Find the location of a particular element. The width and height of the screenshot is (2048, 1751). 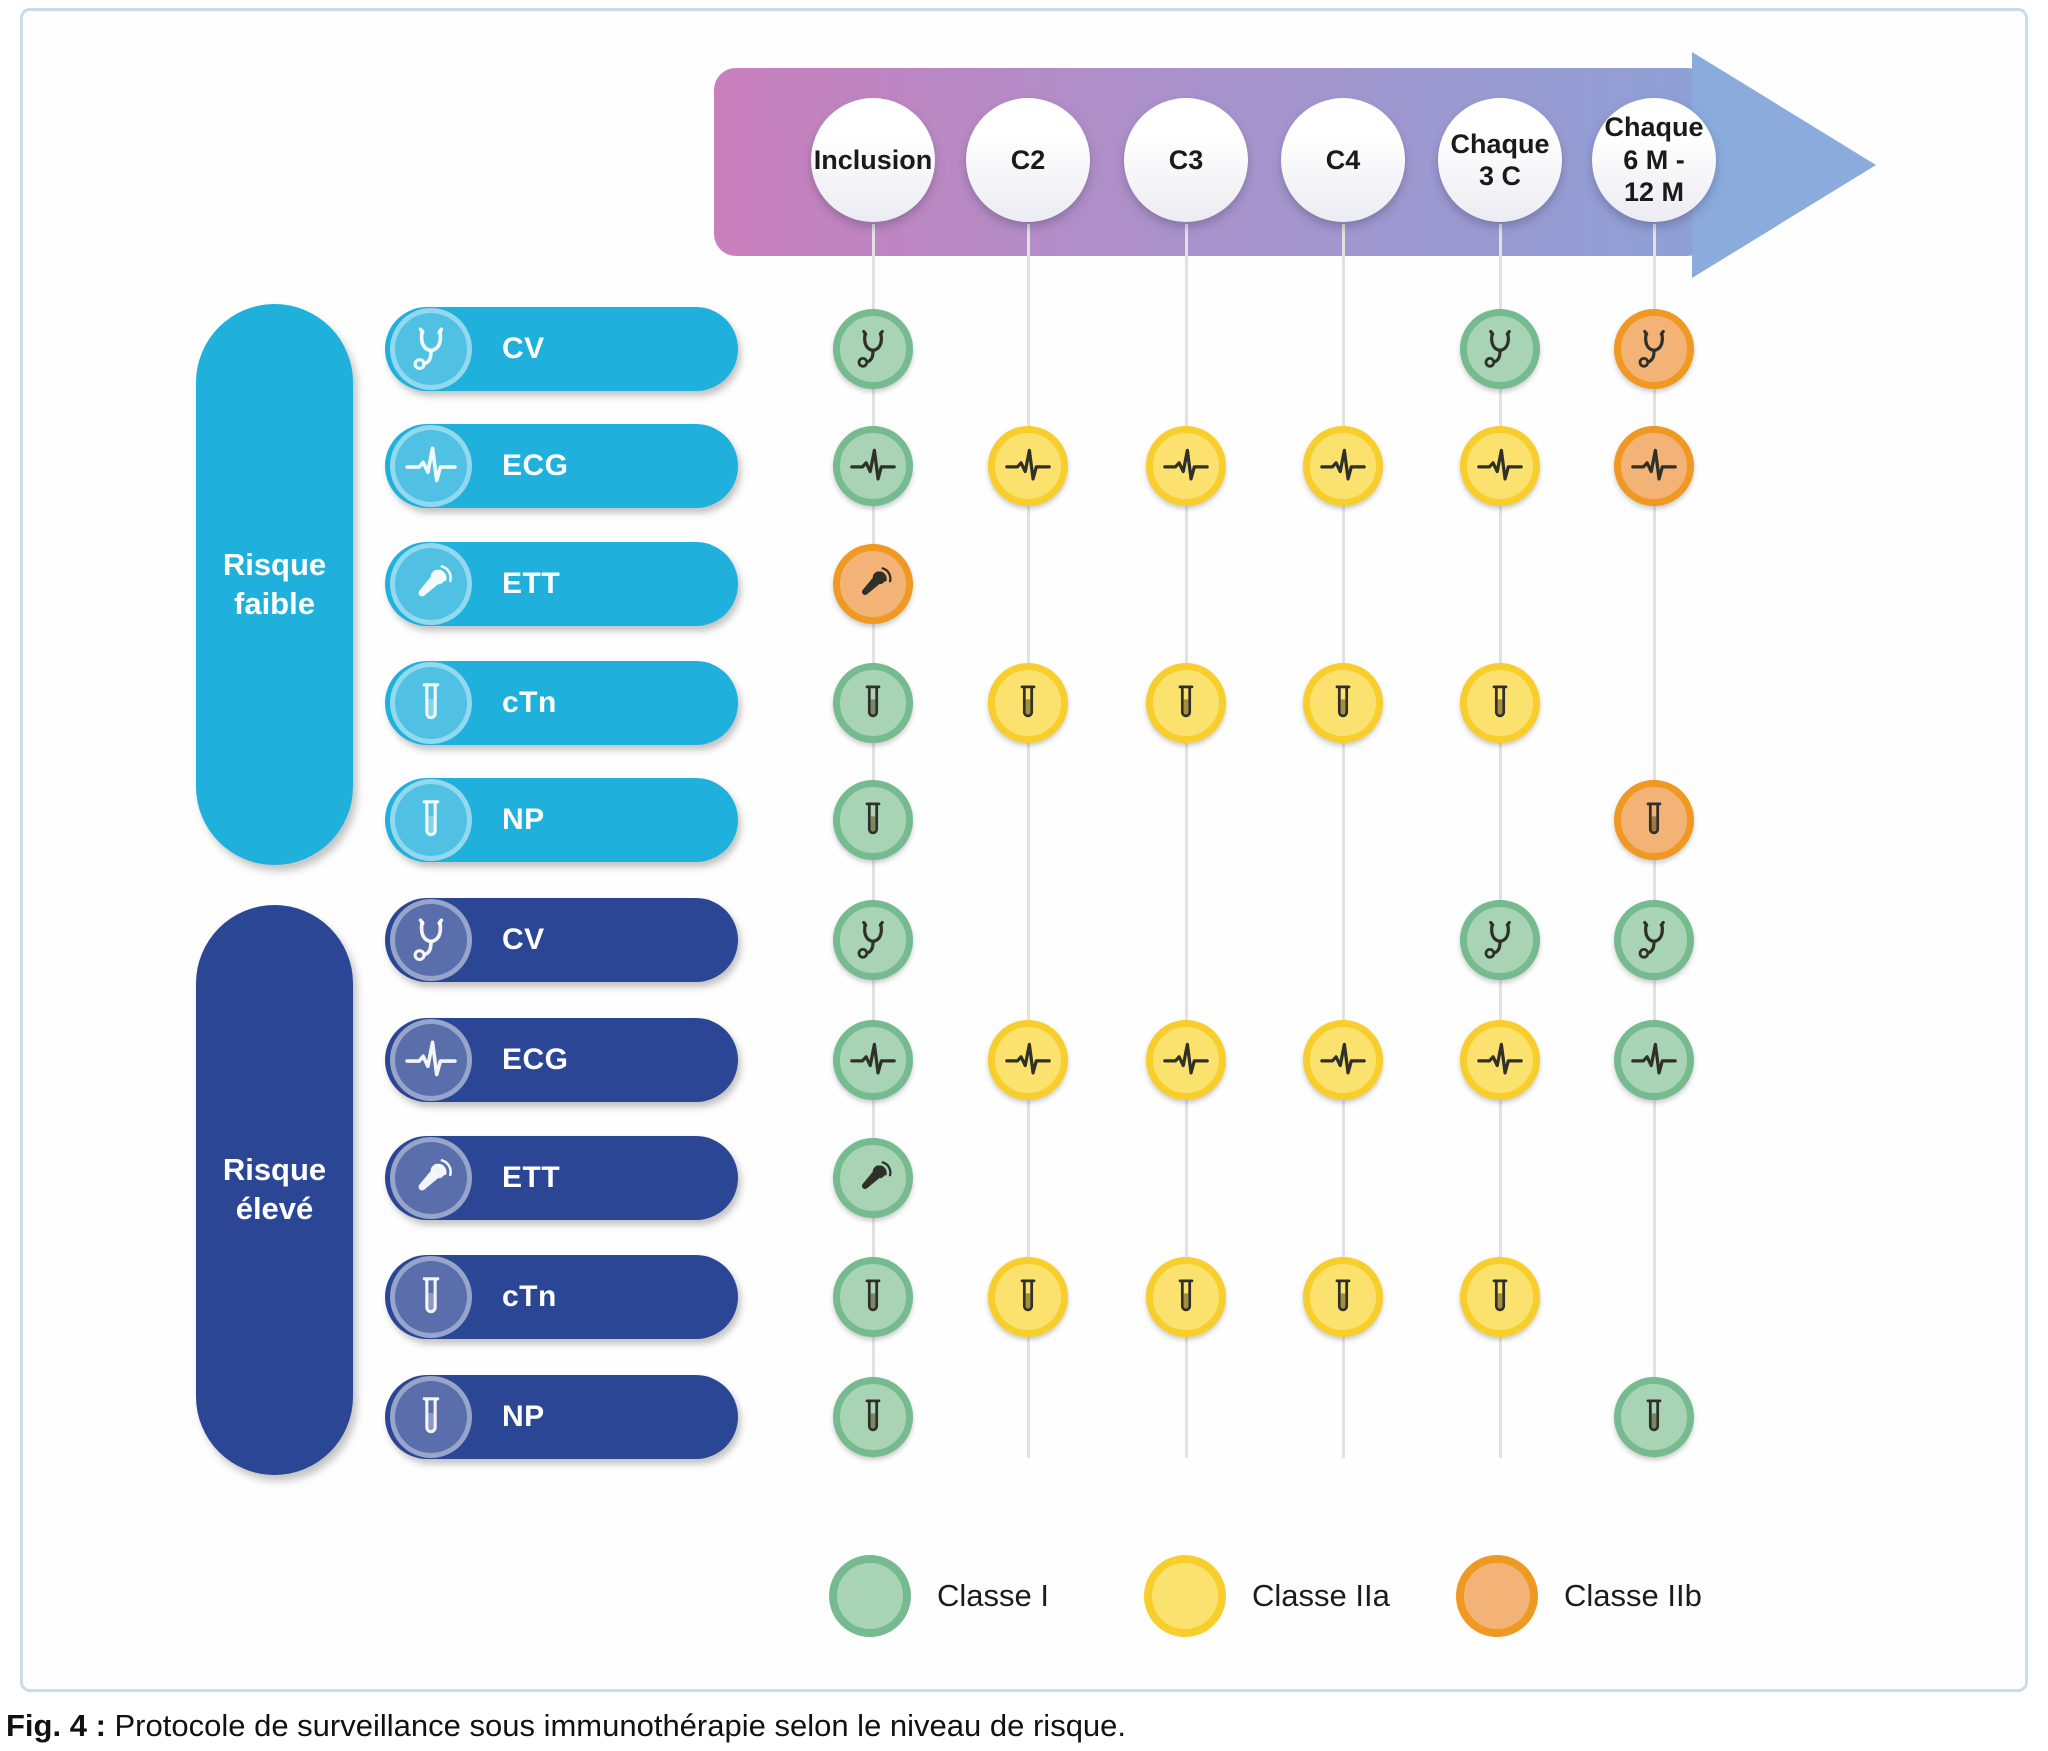

timeline-column-label: Inclusion is located at coordinates (873, 159).